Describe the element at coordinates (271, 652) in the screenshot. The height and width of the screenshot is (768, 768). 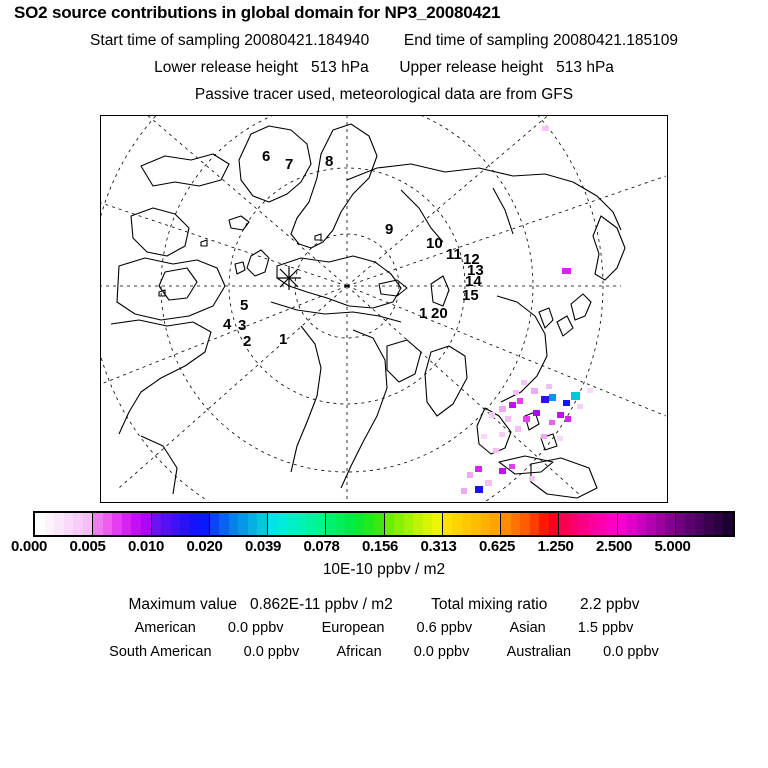
I see `region-value-south-american: 0.0 ppbv` at that location.